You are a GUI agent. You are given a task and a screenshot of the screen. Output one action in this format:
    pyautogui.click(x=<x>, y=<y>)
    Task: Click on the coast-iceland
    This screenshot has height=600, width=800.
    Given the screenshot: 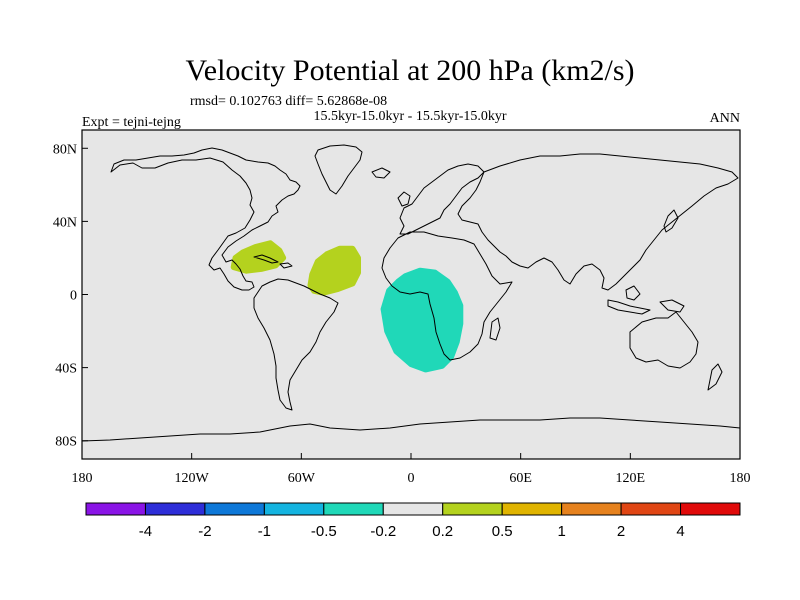 What is the action you would take?
    pyautogui.click(x=381, y=173)
    